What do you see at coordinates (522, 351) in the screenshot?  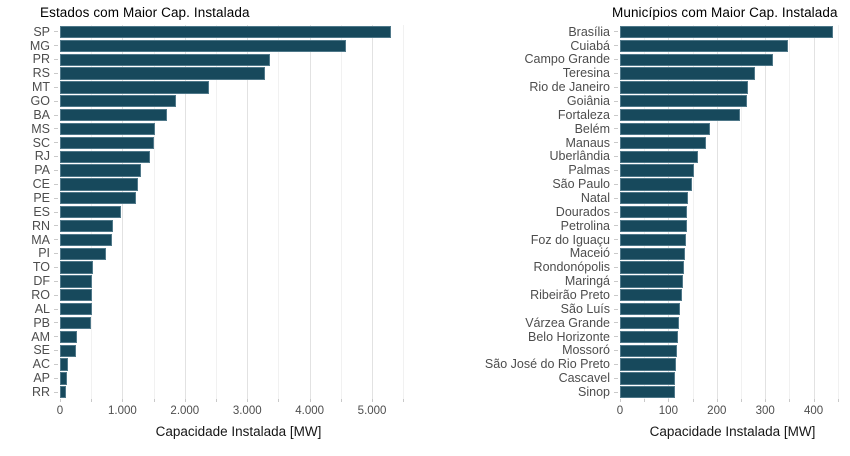 I see `y-label-row: Mossoró` at bounding box center [522, 351].